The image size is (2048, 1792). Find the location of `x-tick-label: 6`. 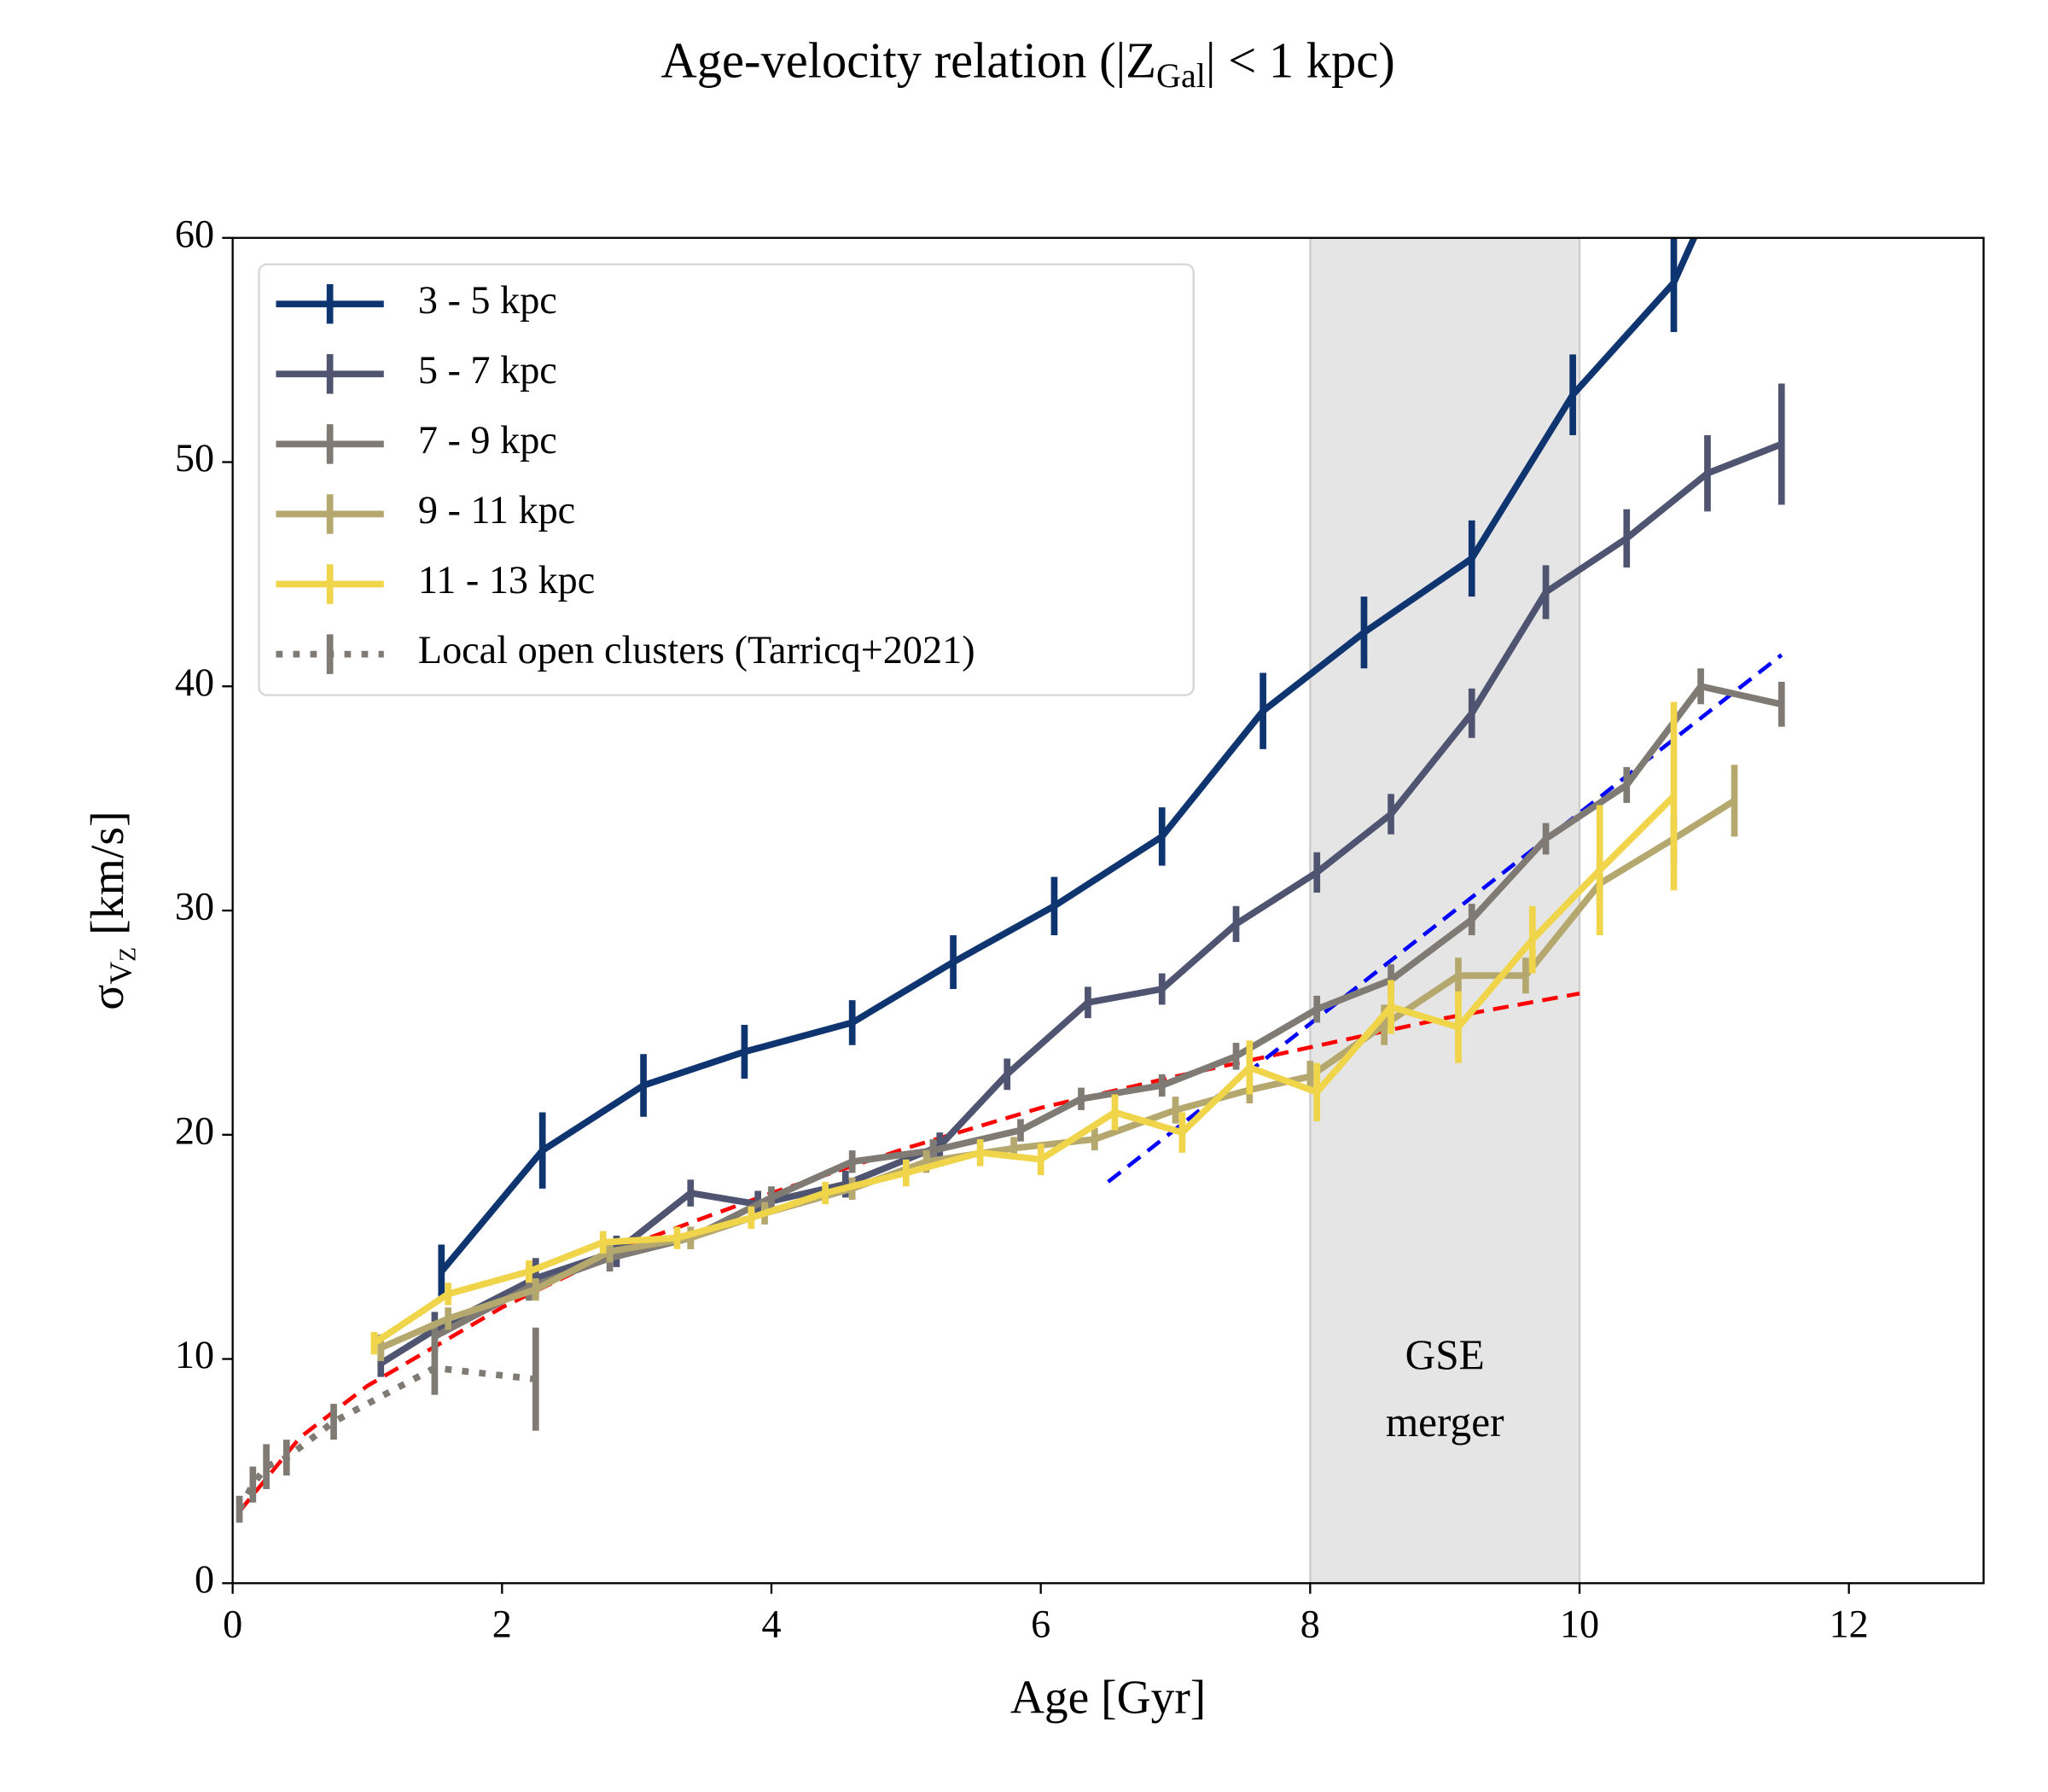

x-tick-label: 6 is located at coordinates (1040, 1625).